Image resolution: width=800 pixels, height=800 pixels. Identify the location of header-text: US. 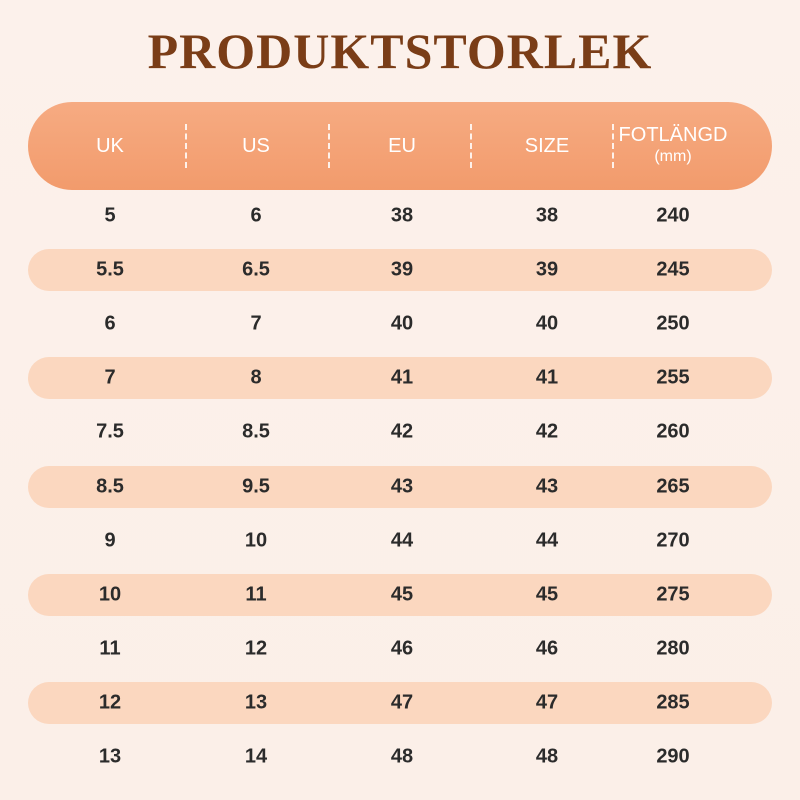
(256, 146).